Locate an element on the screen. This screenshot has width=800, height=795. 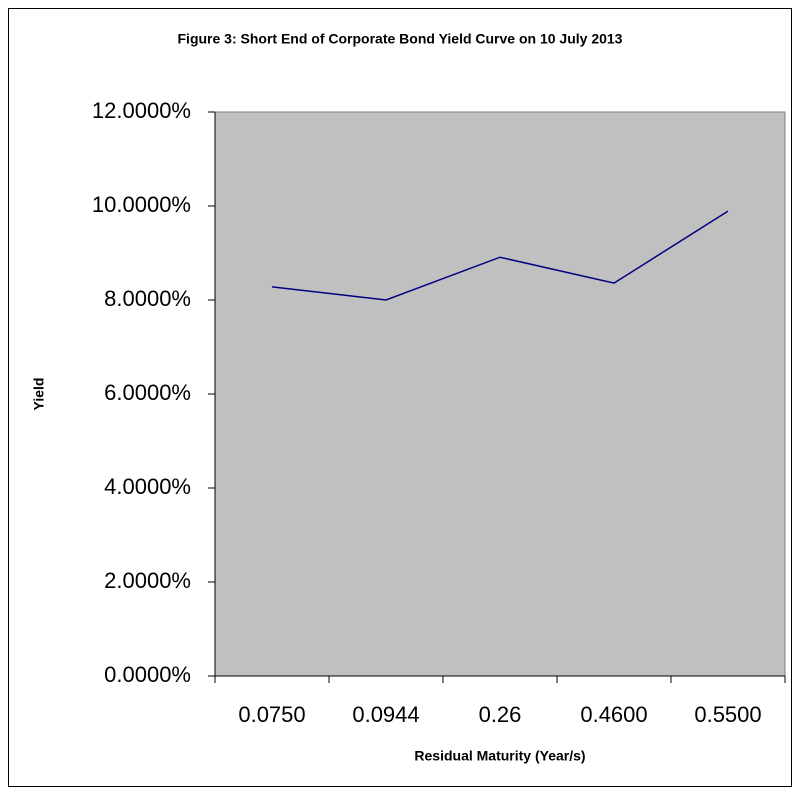
y-tick-label: 12.0000% is located at coordinates (141, 110).